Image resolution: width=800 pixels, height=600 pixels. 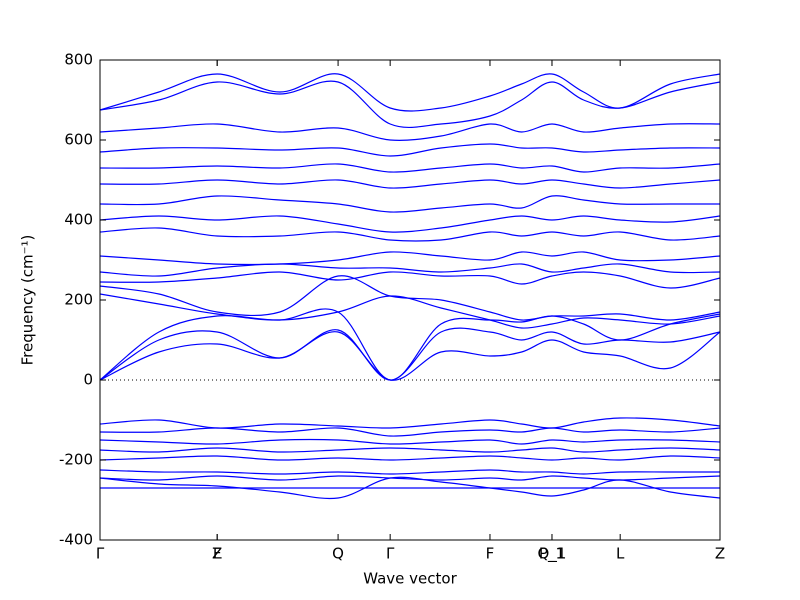 I want to click on y-tick-label: -400, so click(x=76, y=540).